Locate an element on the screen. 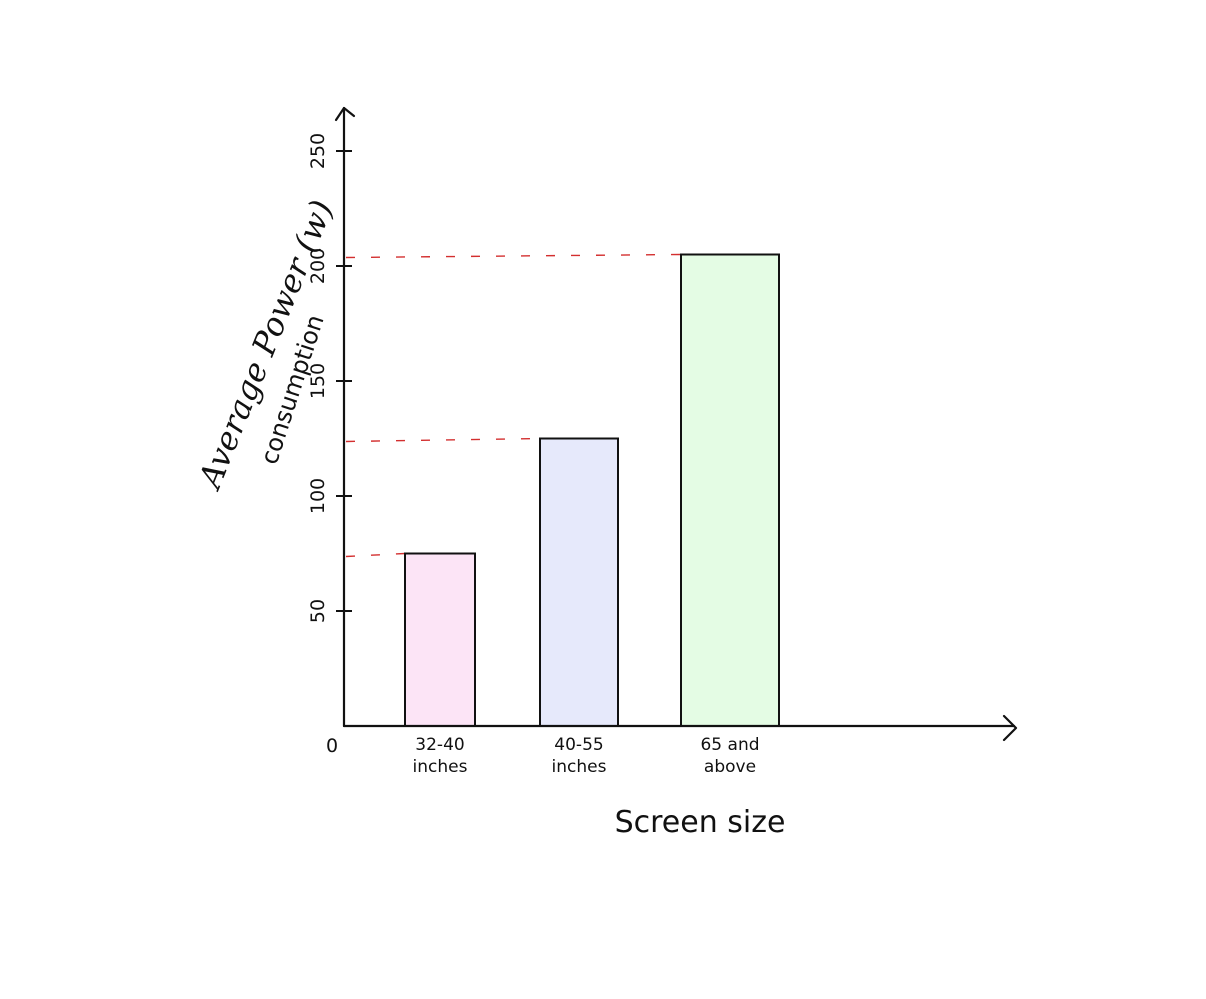 Image resolution: width=1206 pixels, height=999 pixels. x-category-label: 65 and is located at coordinates (729, 745).